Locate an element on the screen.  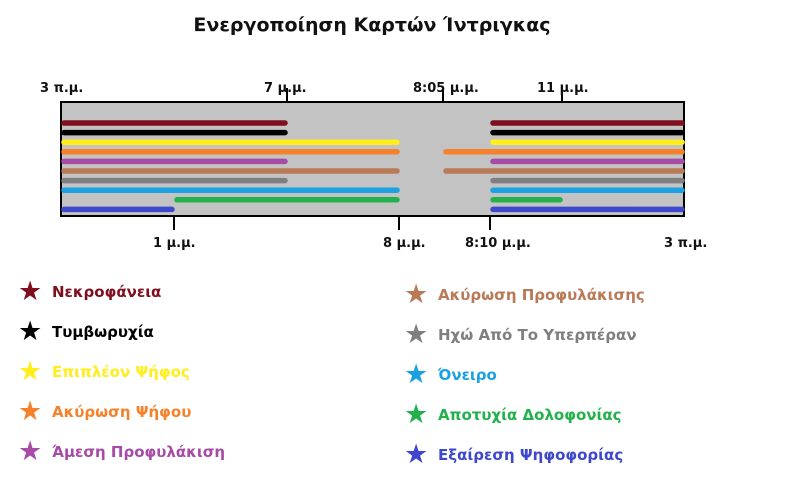
top-tick-label: 11 μ.μ. is located at coordinates (563, 88).